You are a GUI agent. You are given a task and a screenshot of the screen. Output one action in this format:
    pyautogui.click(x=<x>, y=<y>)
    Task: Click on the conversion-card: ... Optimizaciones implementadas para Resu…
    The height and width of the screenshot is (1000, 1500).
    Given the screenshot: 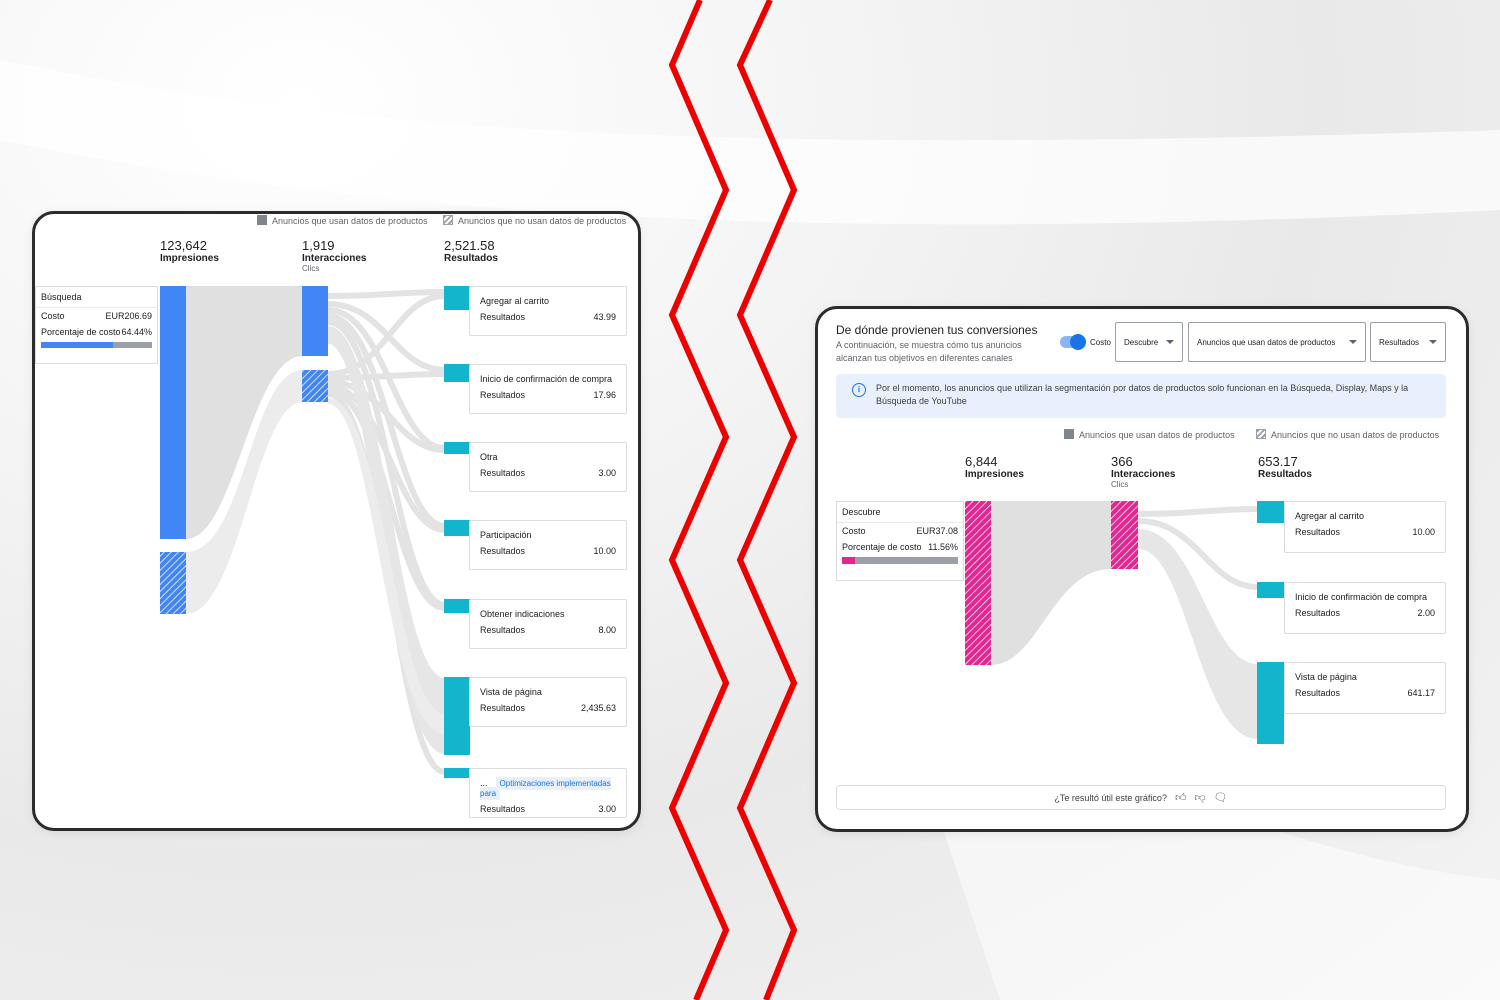 What is the action you would take?
    pyautogui.click(x=548, y=793)
    